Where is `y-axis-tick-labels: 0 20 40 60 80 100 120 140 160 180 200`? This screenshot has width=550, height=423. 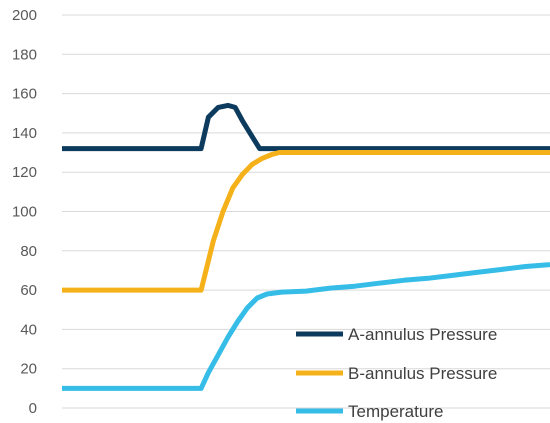 y-axis-tick-labels: 0 20 40 60 80 100 120 140 160 180 200 is located at coordinates (24, 212).